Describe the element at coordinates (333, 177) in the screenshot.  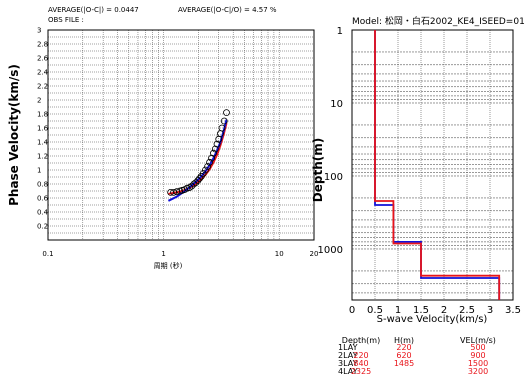
I see `y-tick-label: 100` at that location.